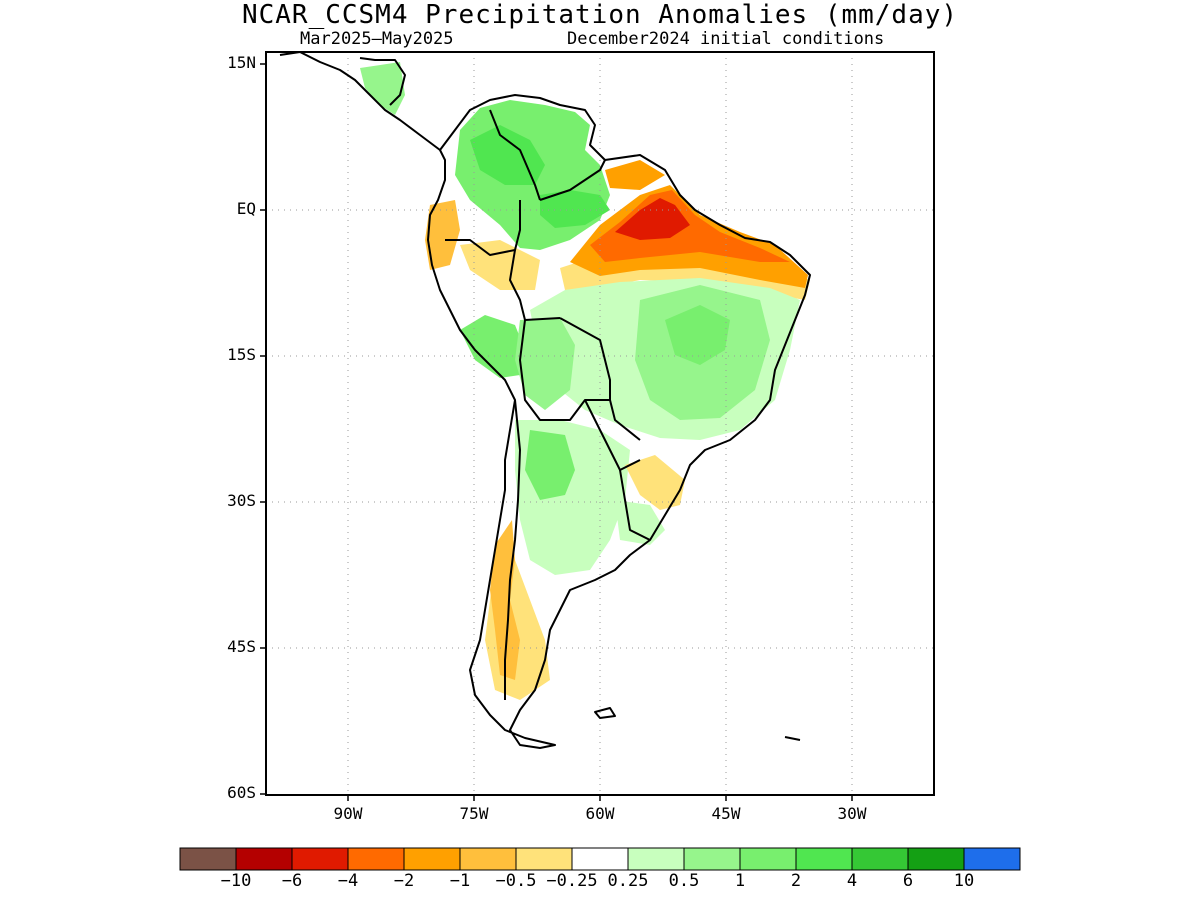 This screenshot has width=1200, height=900. Describe the element at coordinates (474, 813) in the screenshot. I see `lon-label-75w: 75W` at that location.